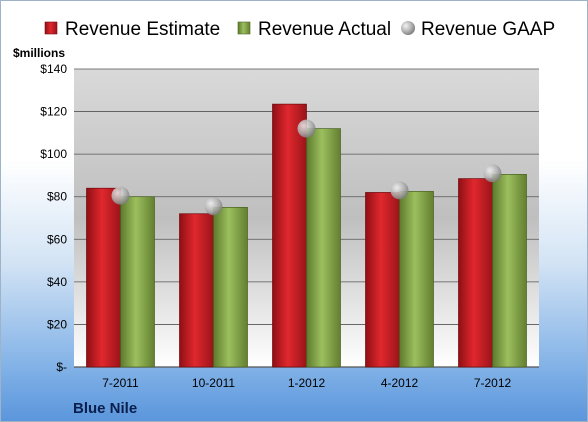 The image size is (588, 422). Describe the element at coordinates (57, 197) in the screenshot. I see `y-tick-label: $80` at that location.